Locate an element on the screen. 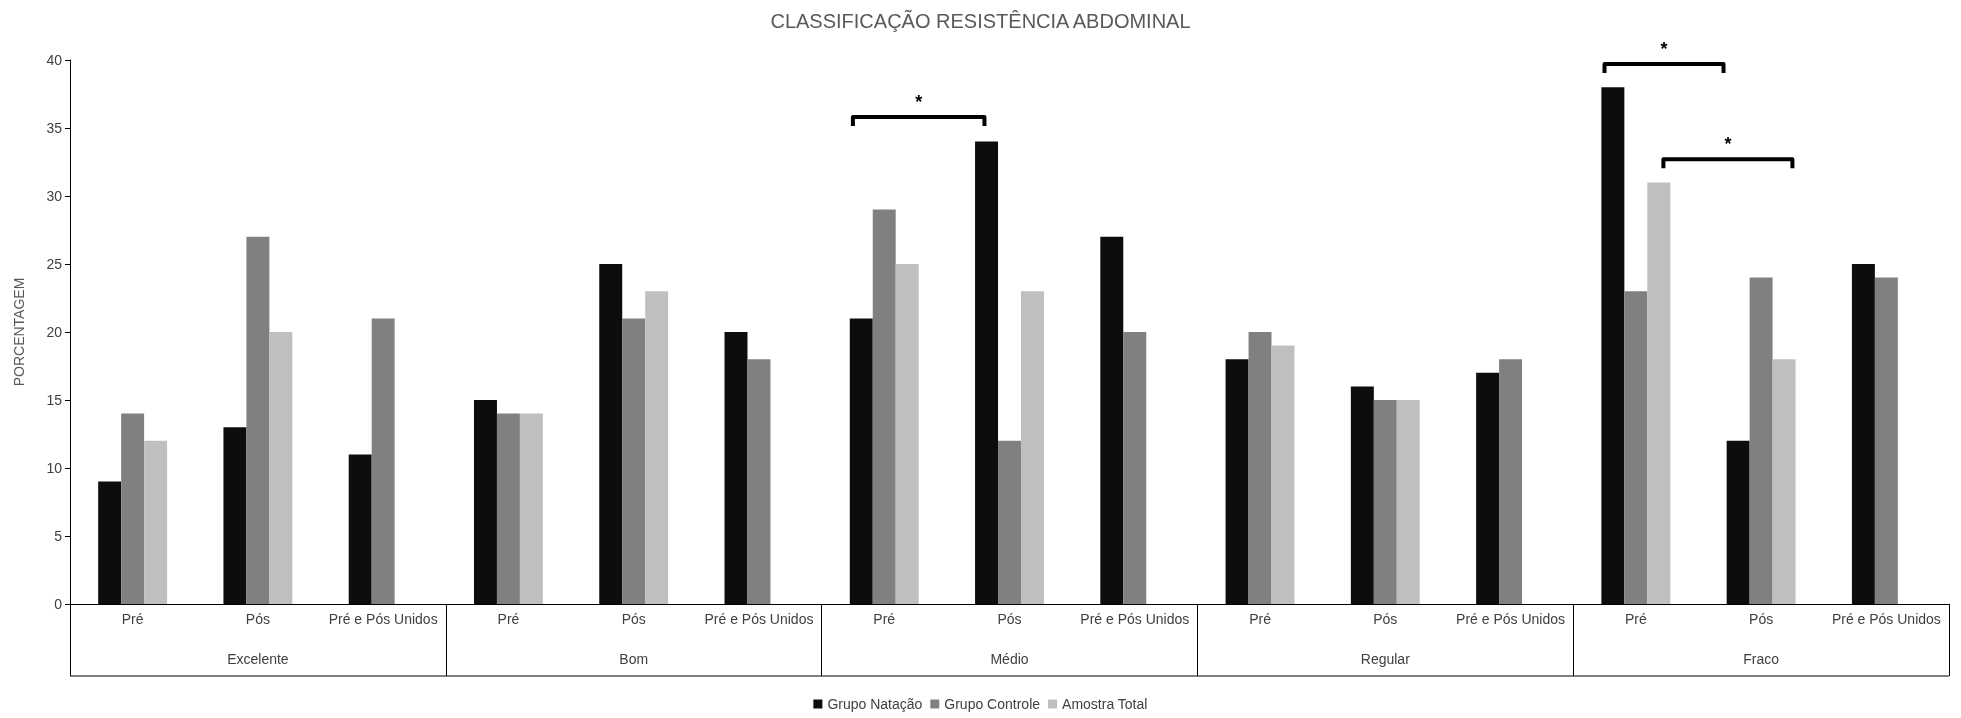 This screenshot has height=718, width=1961. text: Excelente is located at coordinates (258, 659).